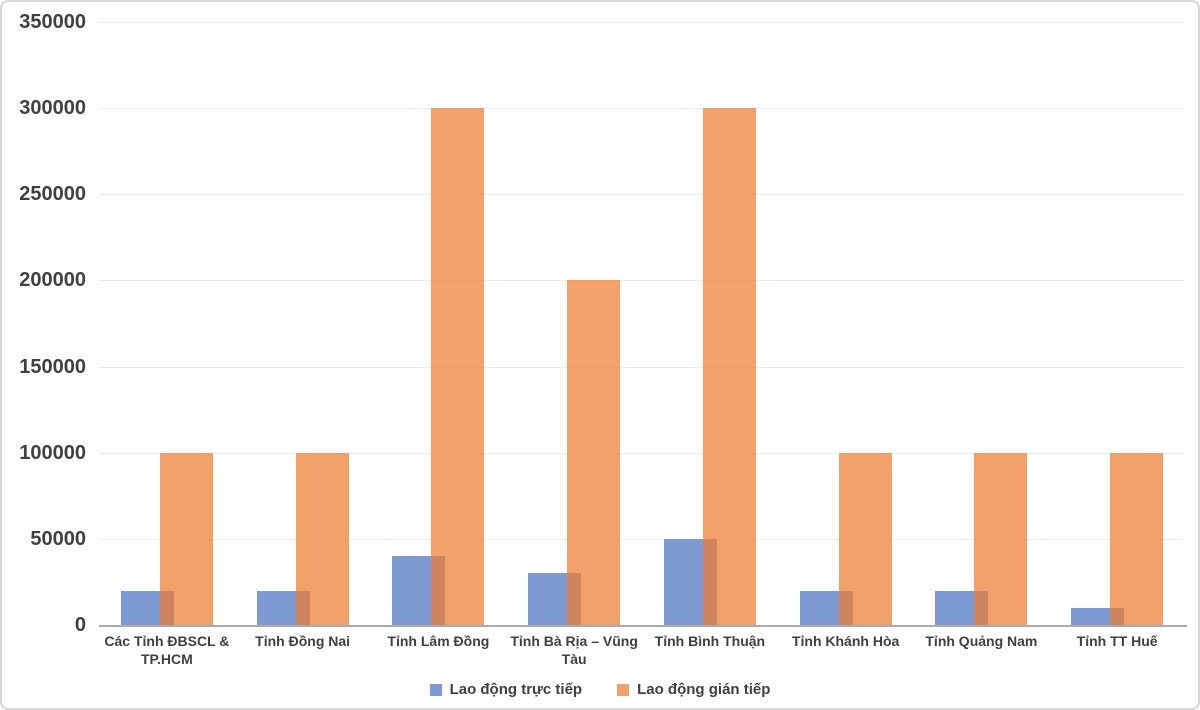  What do you see at coordinates (303, 641) in the screenshot?
I see `x-axis-category-label: Tỉnh Đồng Nai` at bounding box center [303, 641].